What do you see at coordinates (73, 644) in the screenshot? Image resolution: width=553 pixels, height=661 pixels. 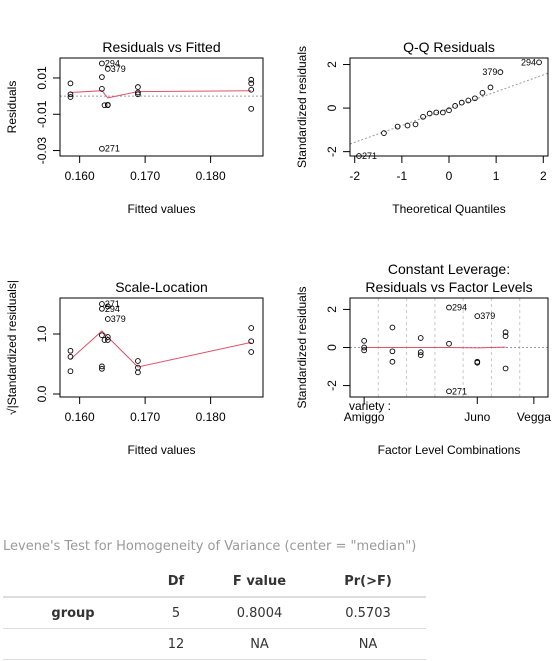 I see `row-name` at bounding box center [73, 644].